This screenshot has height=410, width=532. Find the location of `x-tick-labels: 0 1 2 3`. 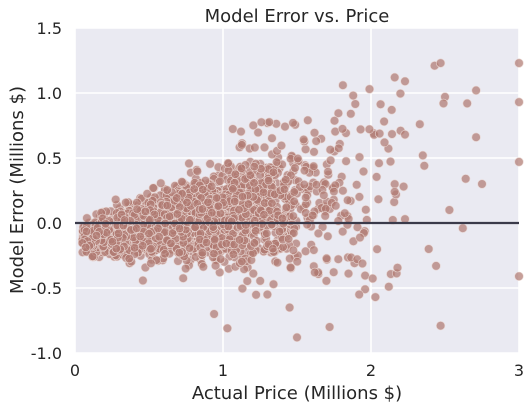

x-tick-labels: 0 1 2 3 is located at coordinates (297, 370).